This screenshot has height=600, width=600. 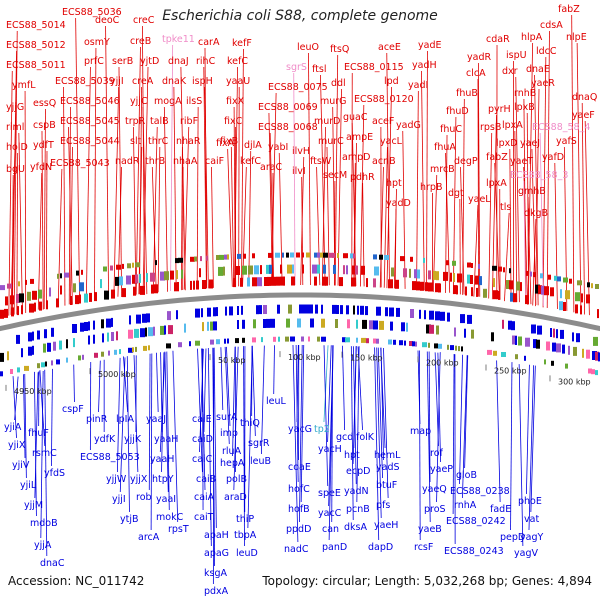 What do you see at coordinates (155, 161) in the screenshot?
I see `gene-label: thrB` at bounding box center [155, 161].